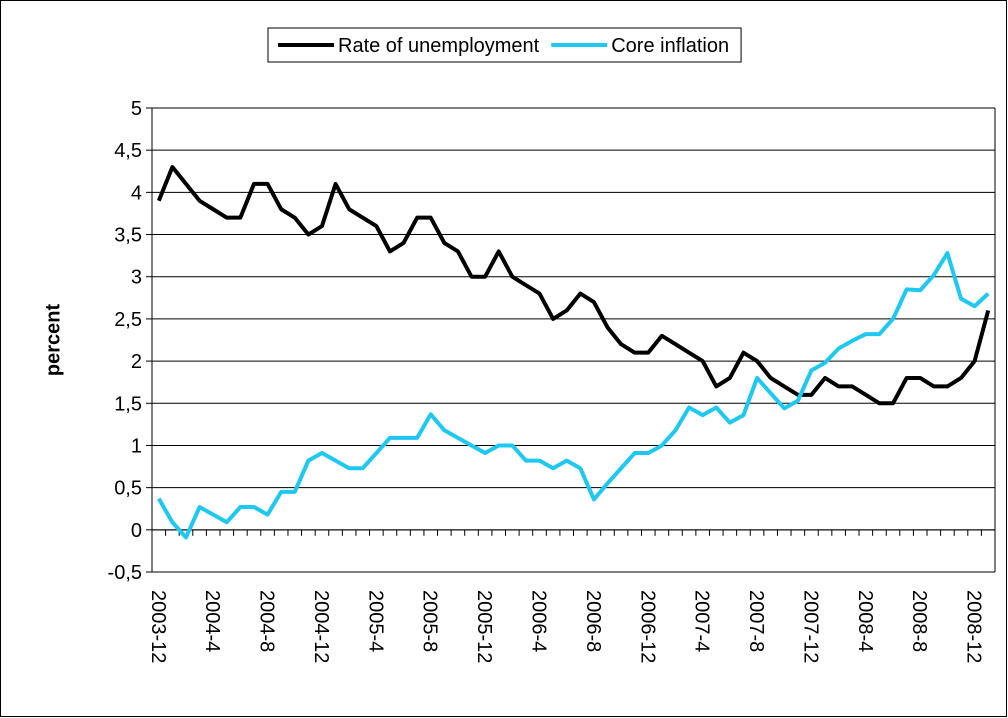  Describe the element at coordinates (136, 109) in the screenshot. I see `y-tick-label: 5` at that location.